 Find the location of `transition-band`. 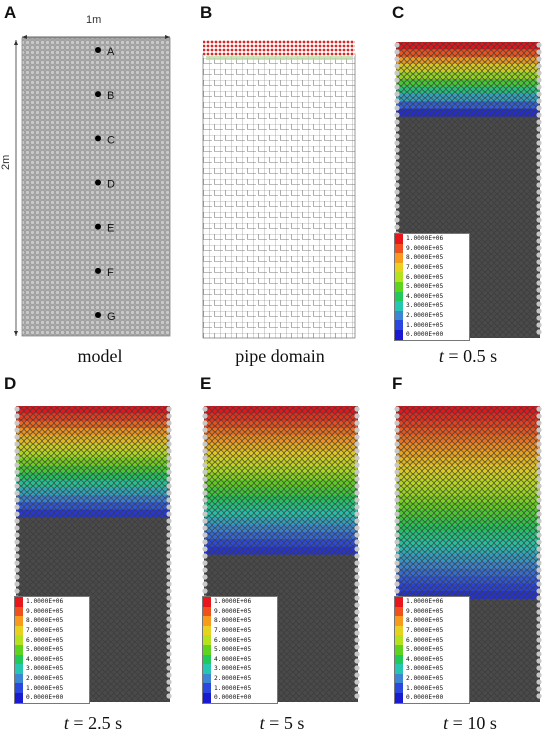

transition-band is located at coordinates (279, 58).